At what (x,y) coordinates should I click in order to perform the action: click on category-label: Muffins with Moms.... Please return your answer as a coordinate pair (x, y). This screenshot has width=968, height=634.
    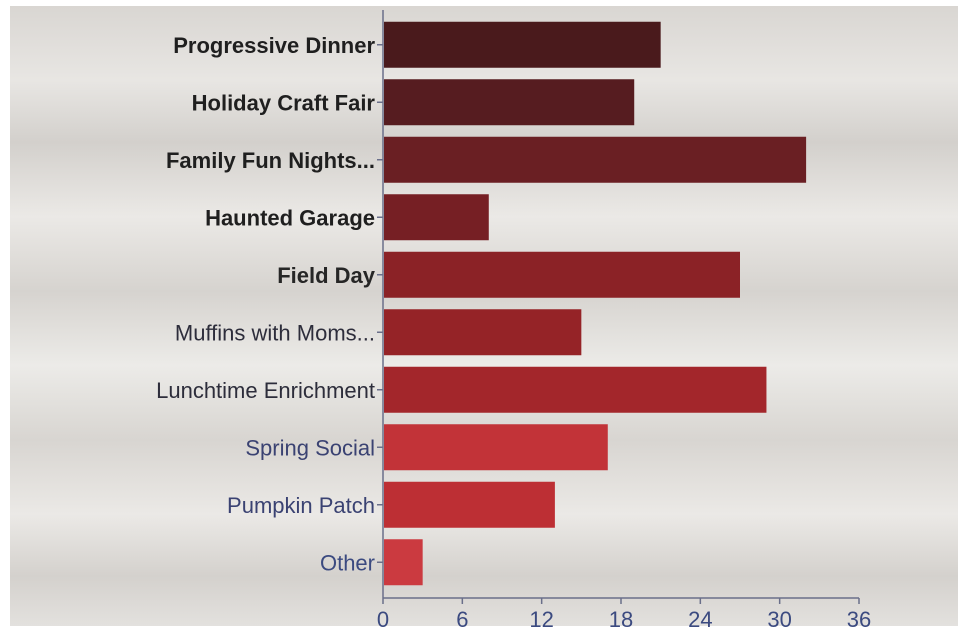
    Looking at the image, I should click on (275, 332).